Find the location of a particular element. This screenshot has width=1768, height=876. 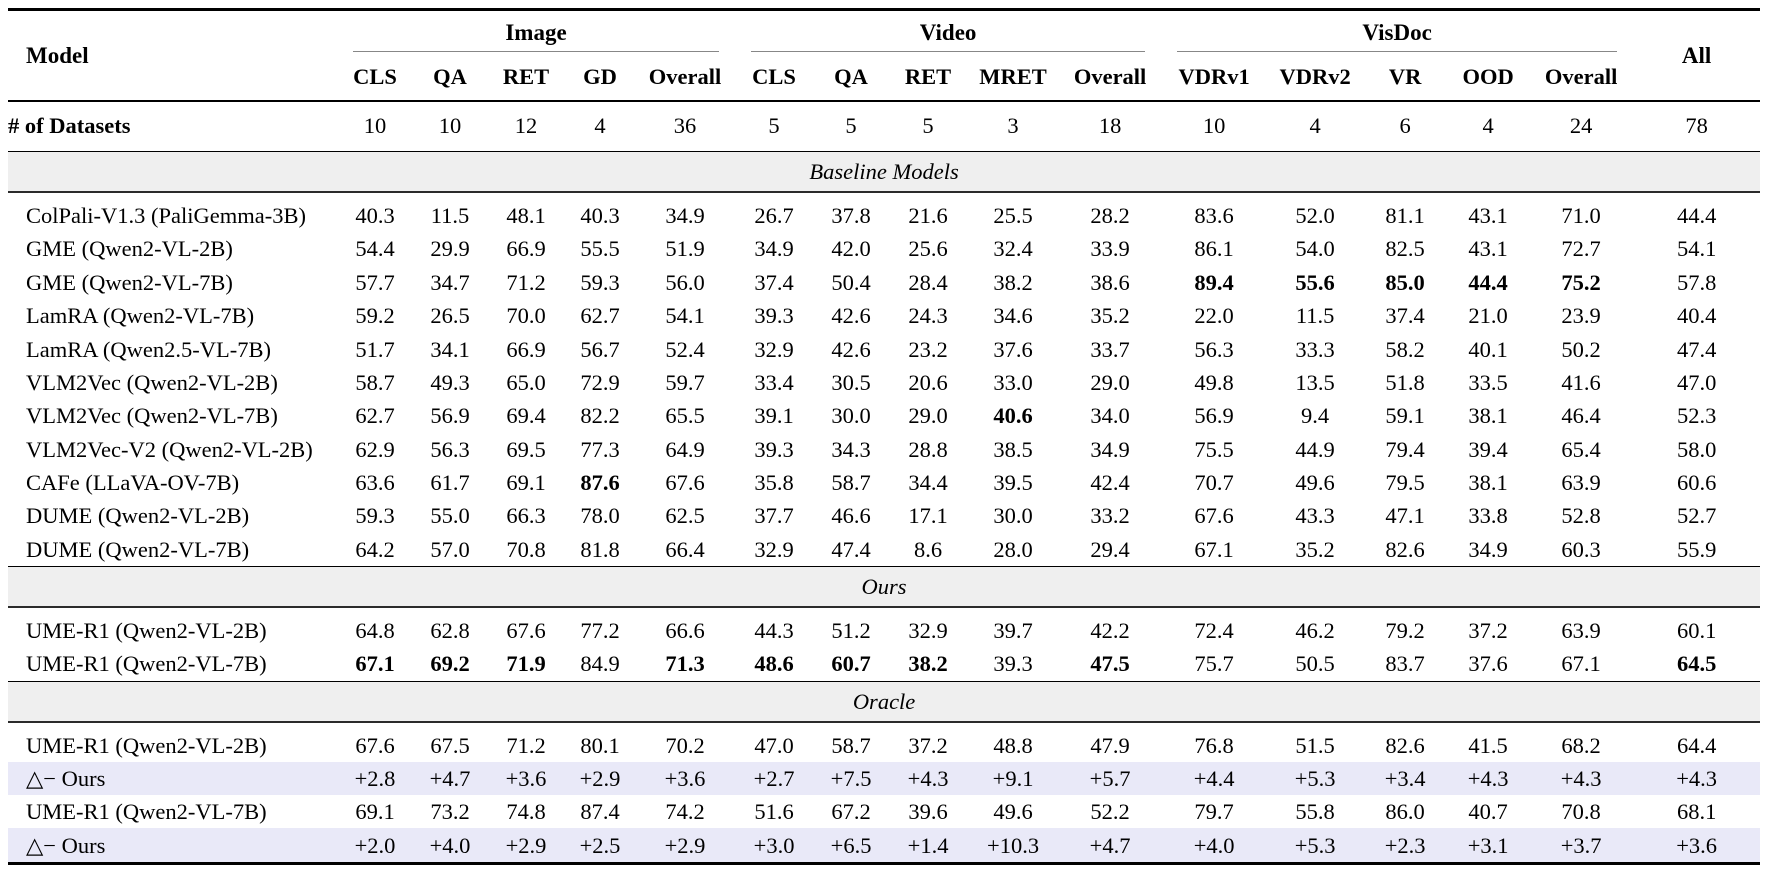

section-title: Ours is located at coordinates (884, 586).